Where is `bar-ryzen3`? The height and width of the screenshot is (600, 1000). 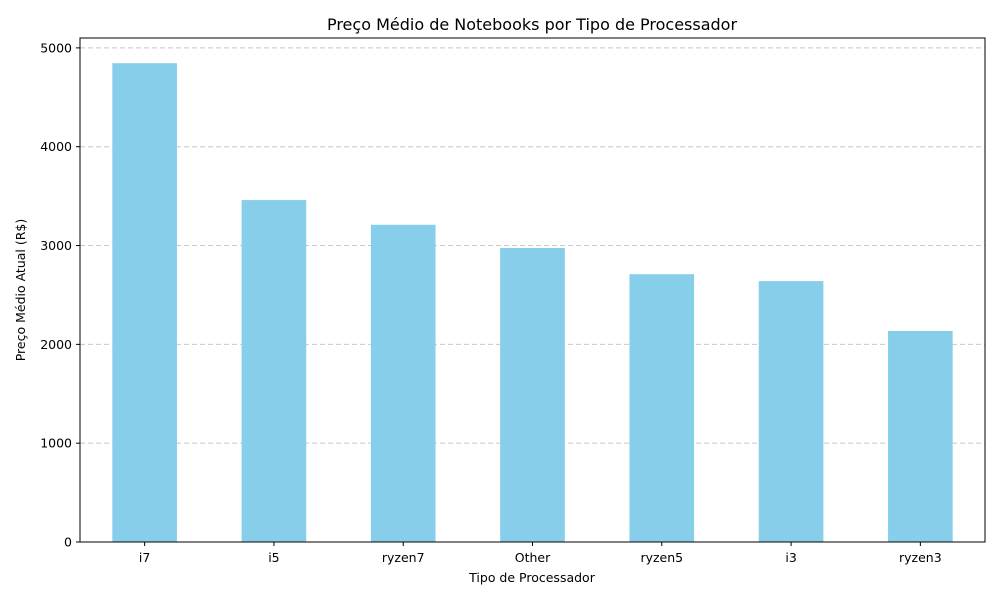 bar-ryzen3 is located at coordinates (920, 436).